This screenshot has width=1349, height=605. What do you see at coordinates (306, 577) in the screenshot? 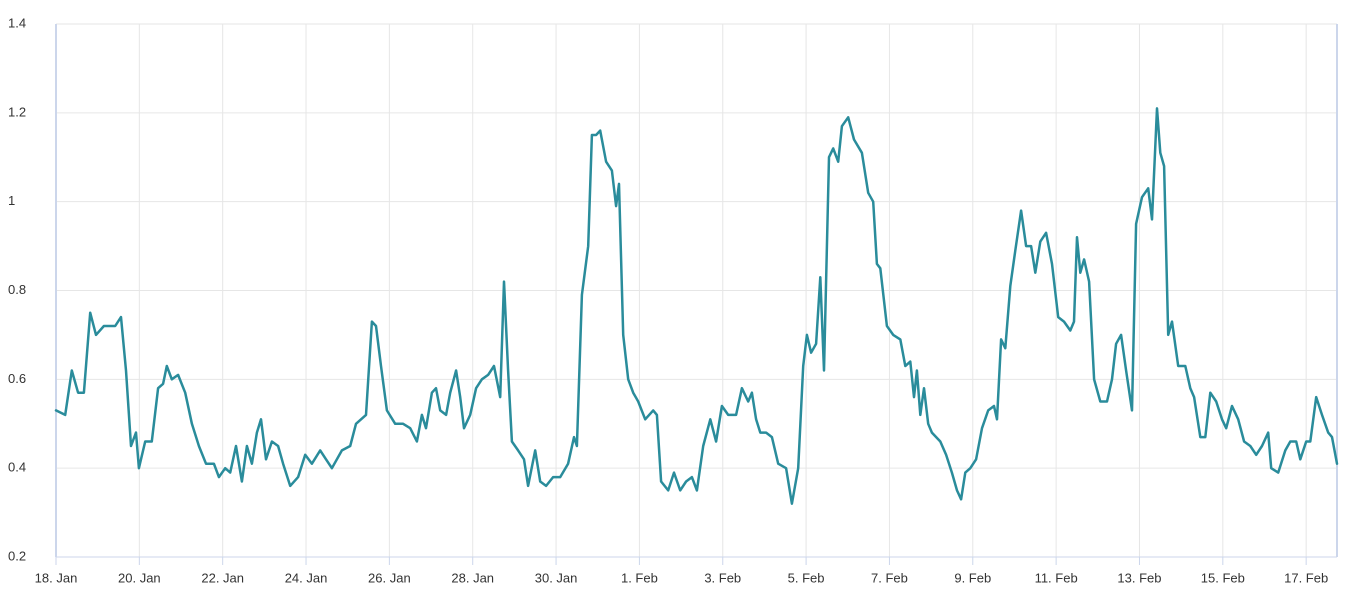
I see `x-tick-label: 24. Jan` at bounding box center [306, 577].